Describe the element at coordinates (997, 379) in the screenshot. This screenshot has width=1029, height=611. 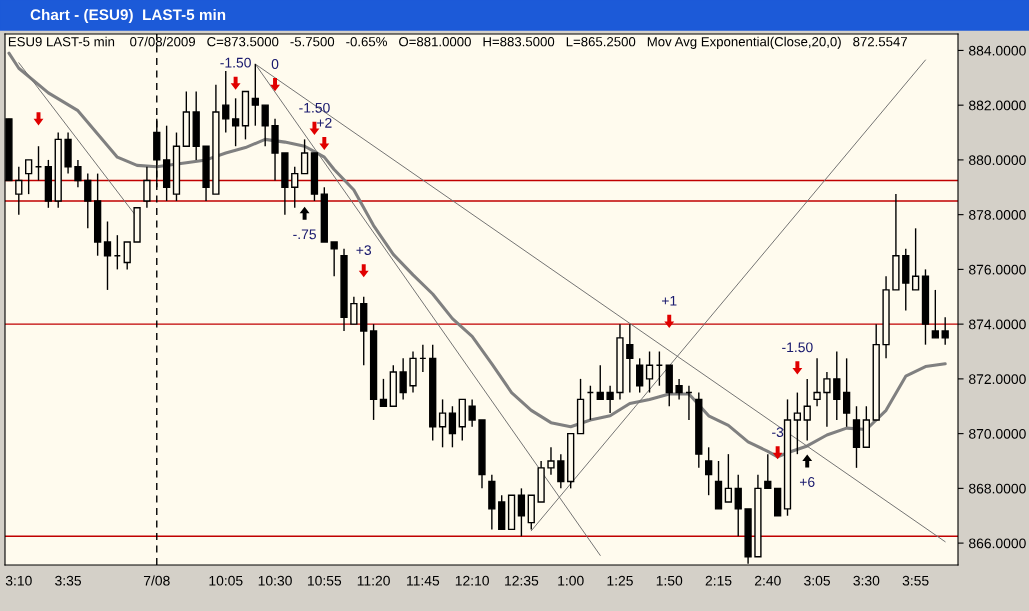
I see `y-tick-label: 872.0000` at that location.